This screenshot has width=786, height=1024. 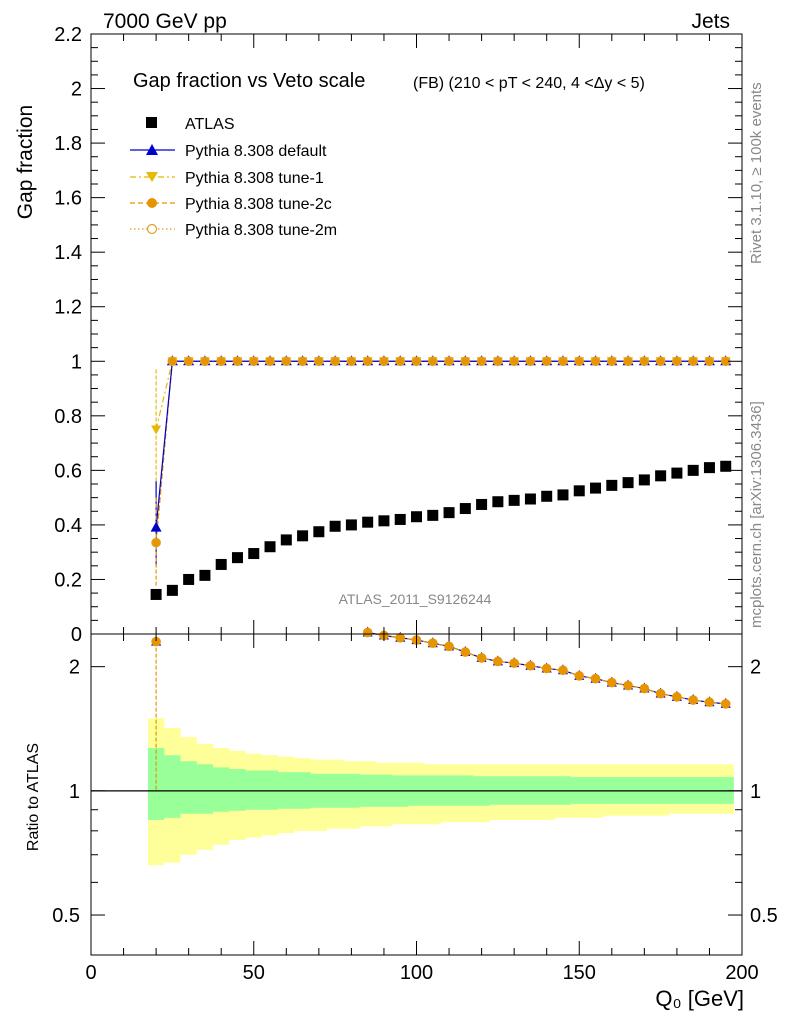 I want to click on ratio-band-inner, so click(x=440, y=784).